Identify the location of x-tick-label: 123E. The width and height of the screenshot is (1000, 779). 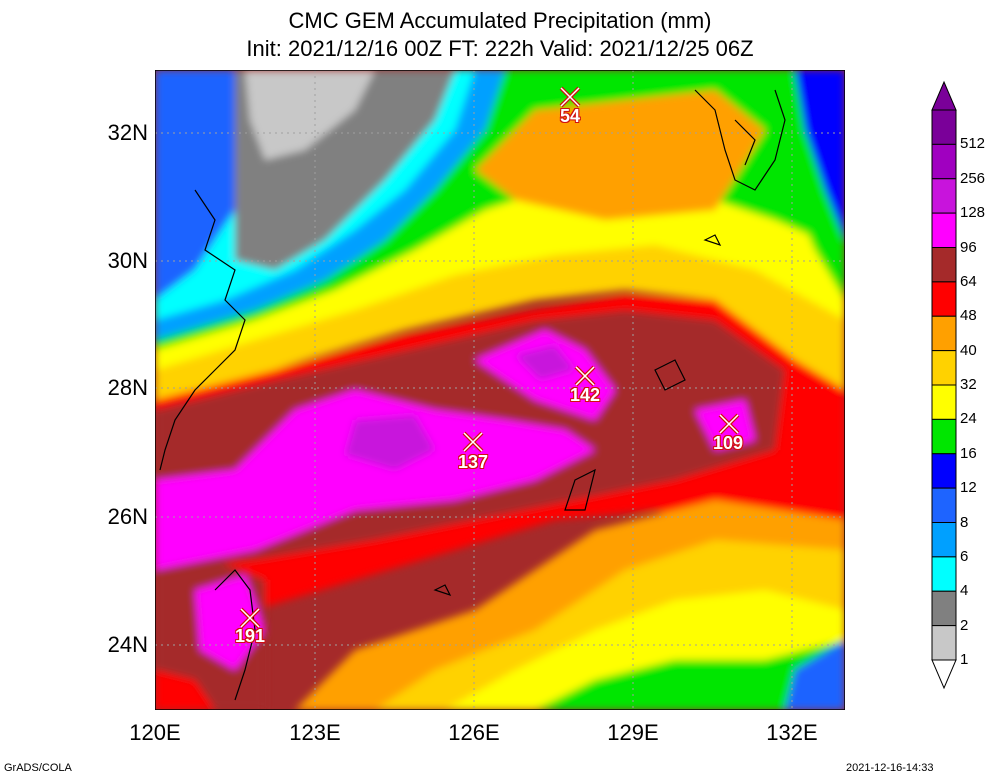
(315, 732).